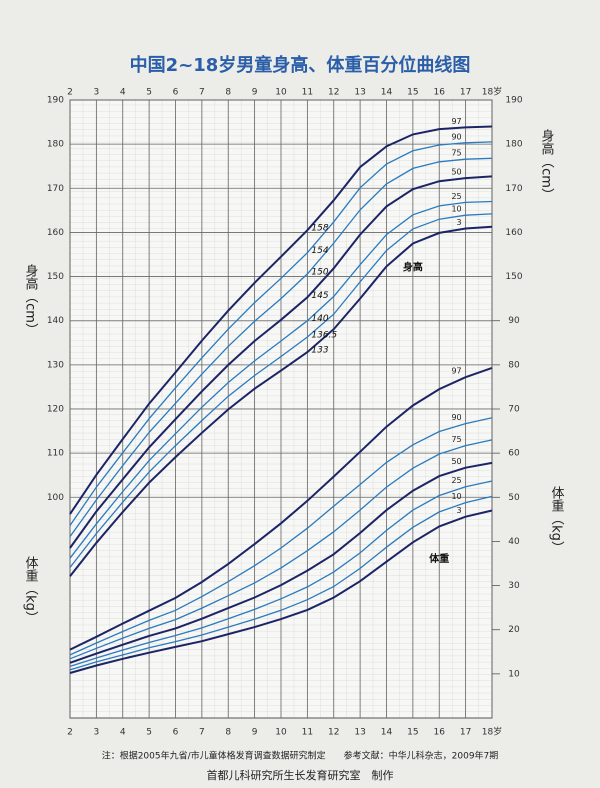  What do you see at coordinates (440, 93) in the screenshot?
I see `x-tick-label-top: 16` at bounding box center [440, 93].